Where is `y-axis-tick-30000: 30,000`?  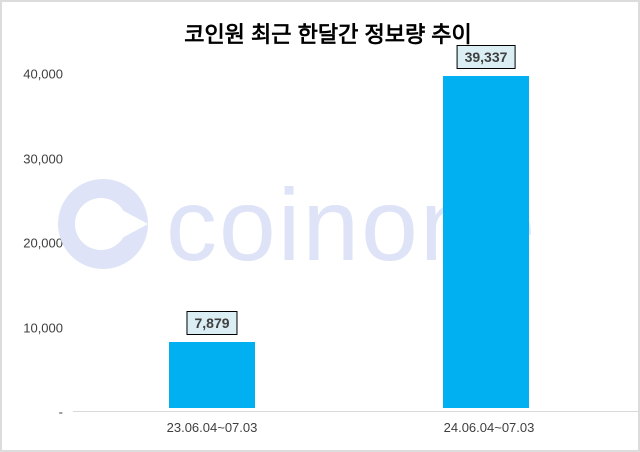 y-axis-tick-30000: 30,000 is located at coordinates (43, 159).